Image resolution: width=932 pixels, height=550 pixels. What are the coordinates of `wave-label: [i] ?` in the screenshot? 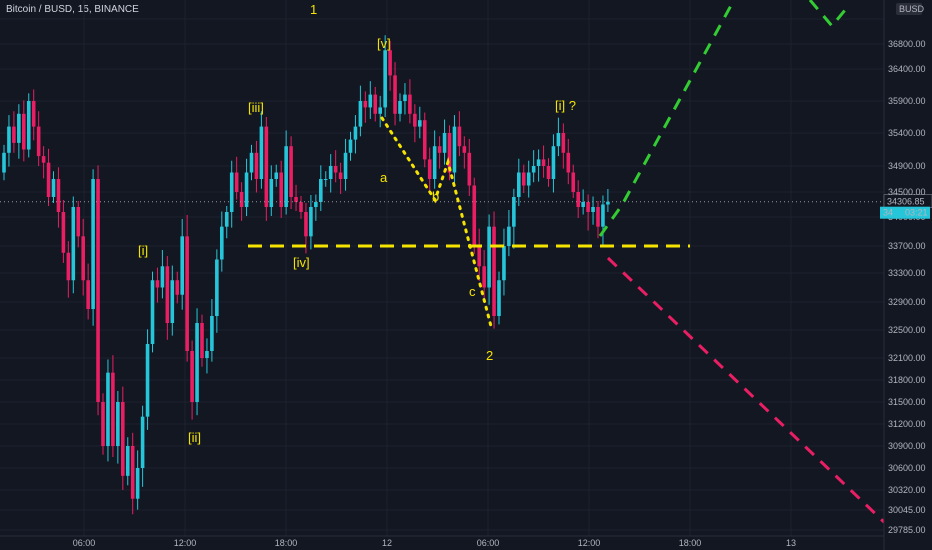 It's located at (565, 105).